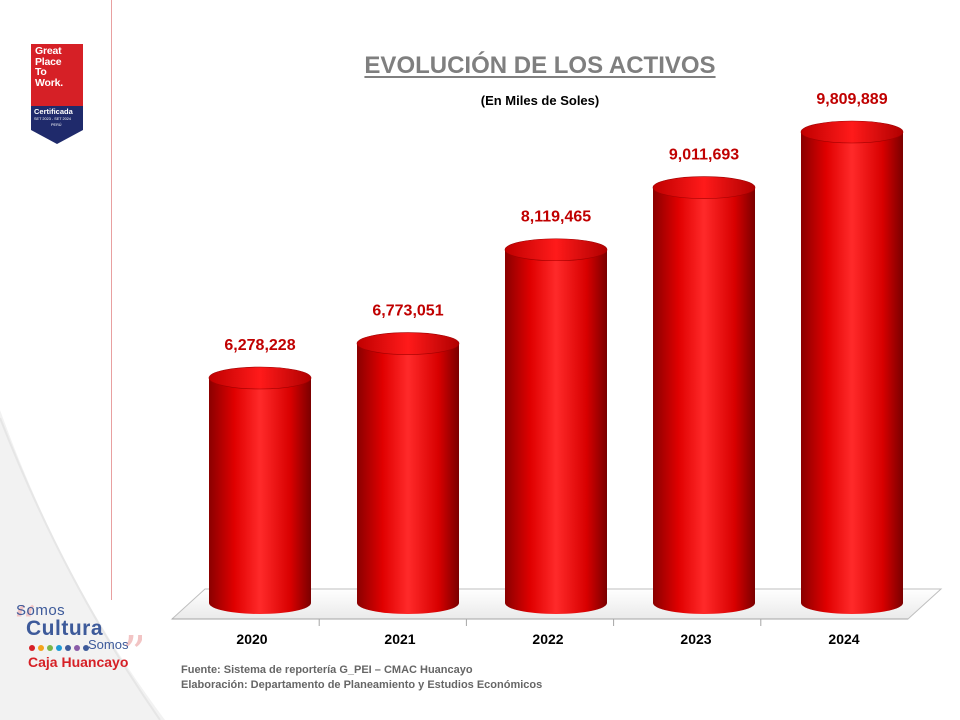 Image resolution: width=960 pixels, height=720 pixels. I want to click on bar-2024, so click(852, 367).